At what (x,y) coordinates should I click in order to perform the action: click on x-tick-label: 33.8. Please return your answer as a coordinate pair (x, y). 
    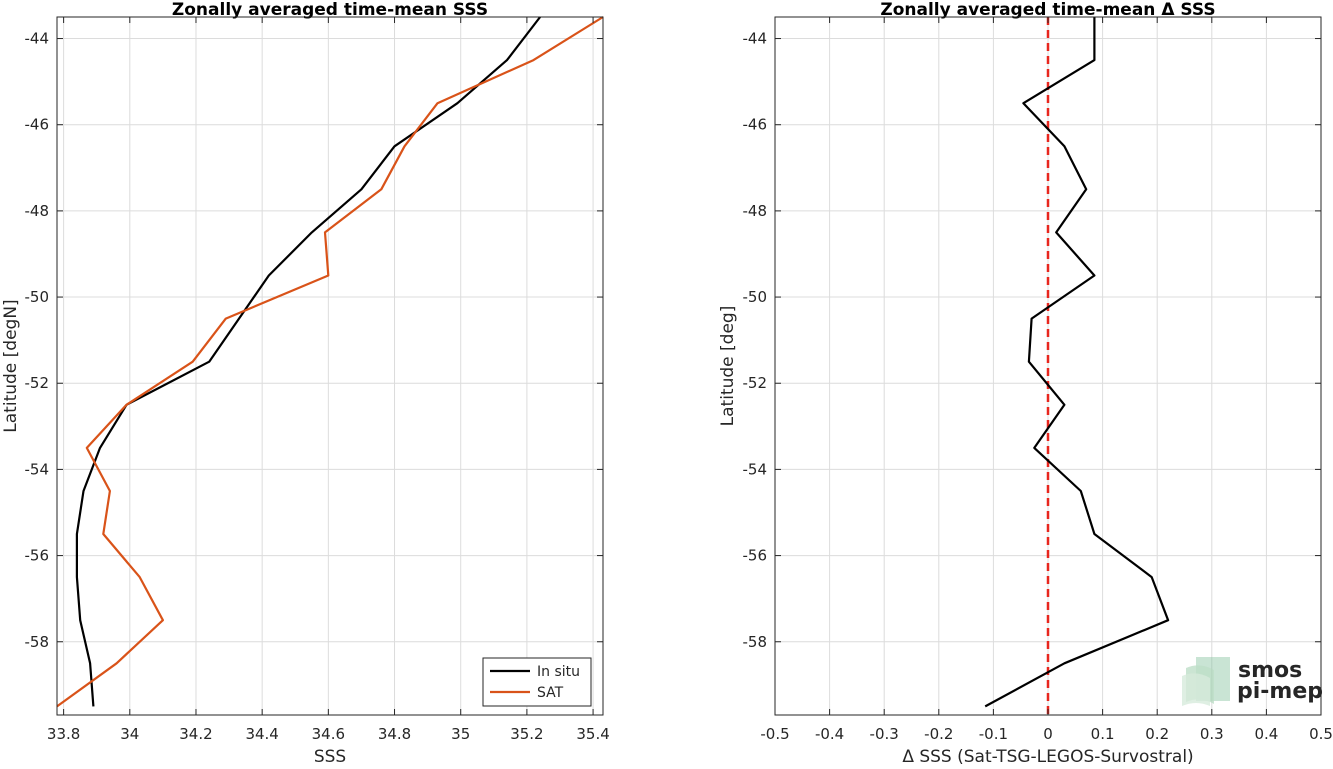
    Looking at the image, I should click on (63, 734).